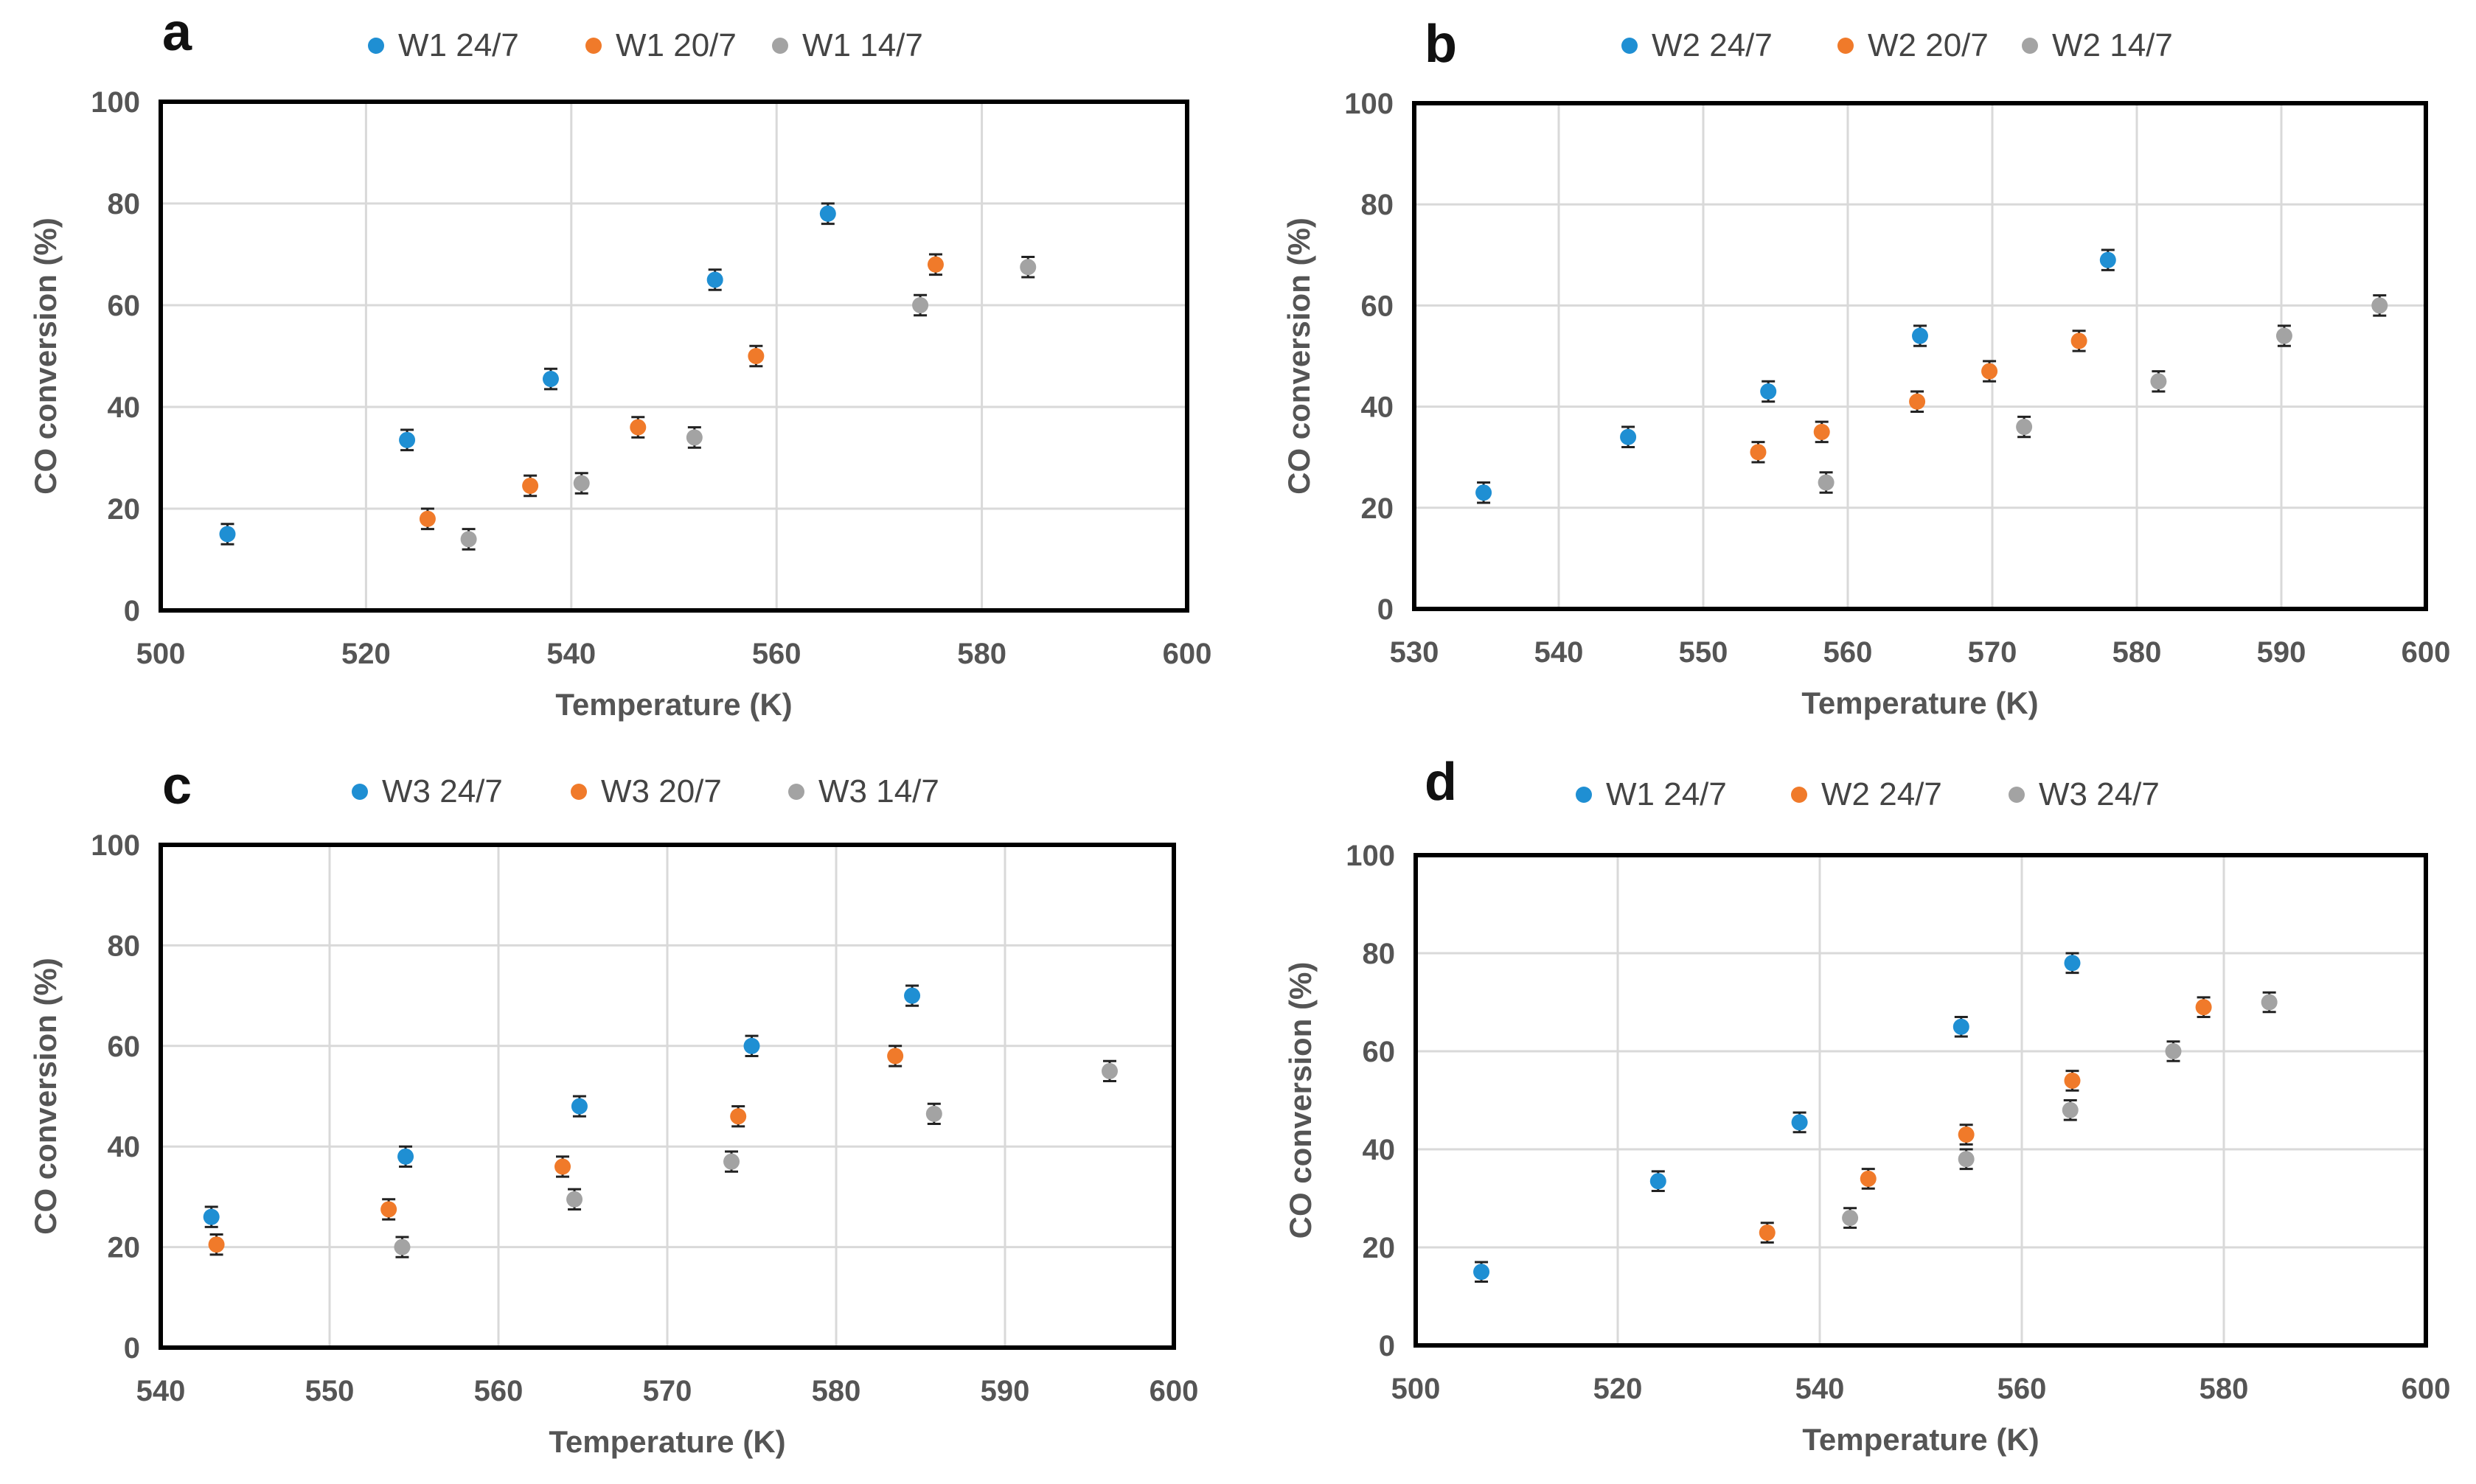  Describe the element at coordinates (879, 791) in the screenshot. I see `legend-label: W3 14/7` at that location.